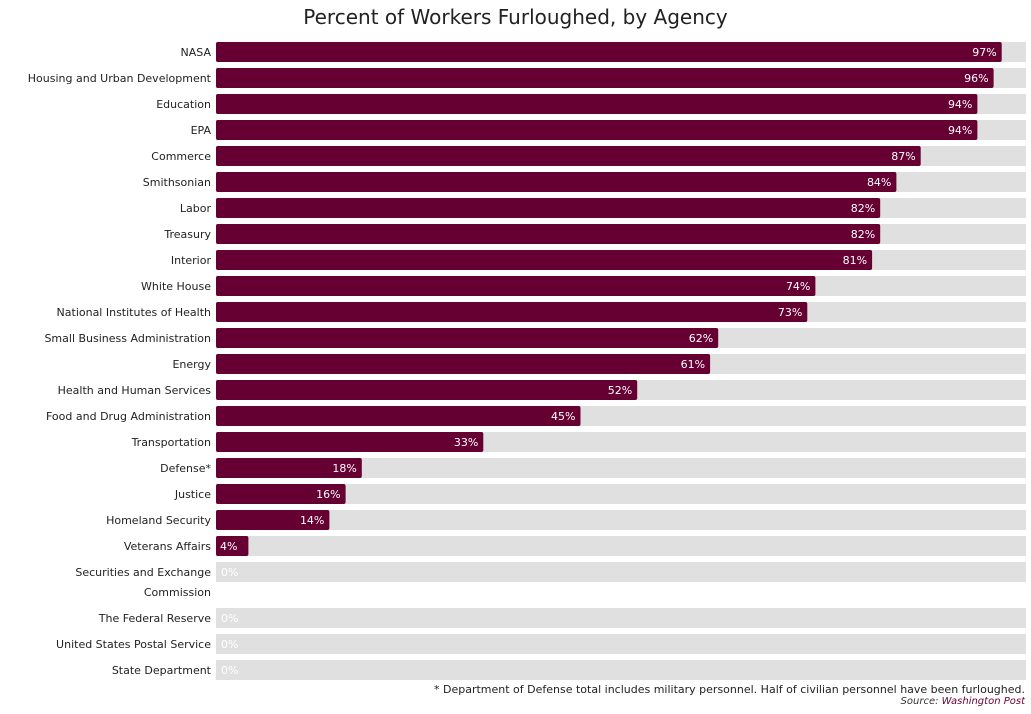  I want to click on category-label: EPA, so click(201, 130).